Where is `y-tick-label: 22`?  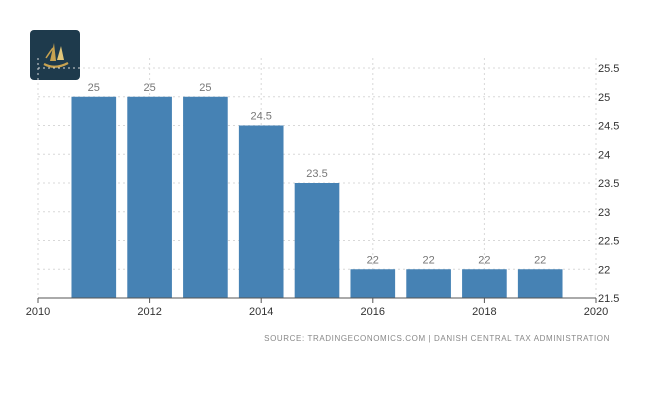
y-tick-label: 22 is located at coordinates (604, 270).